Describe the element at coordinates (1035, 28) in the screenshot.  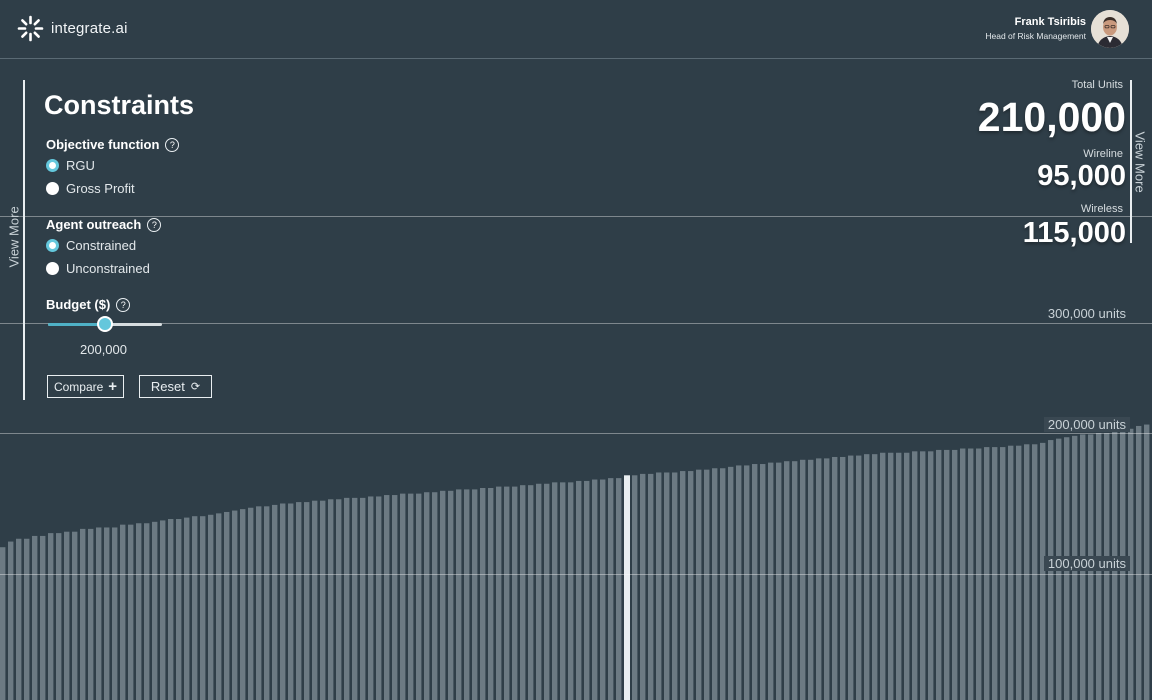
I see `user-info: Frank Tsiribis Head of Risk Management` at that location.